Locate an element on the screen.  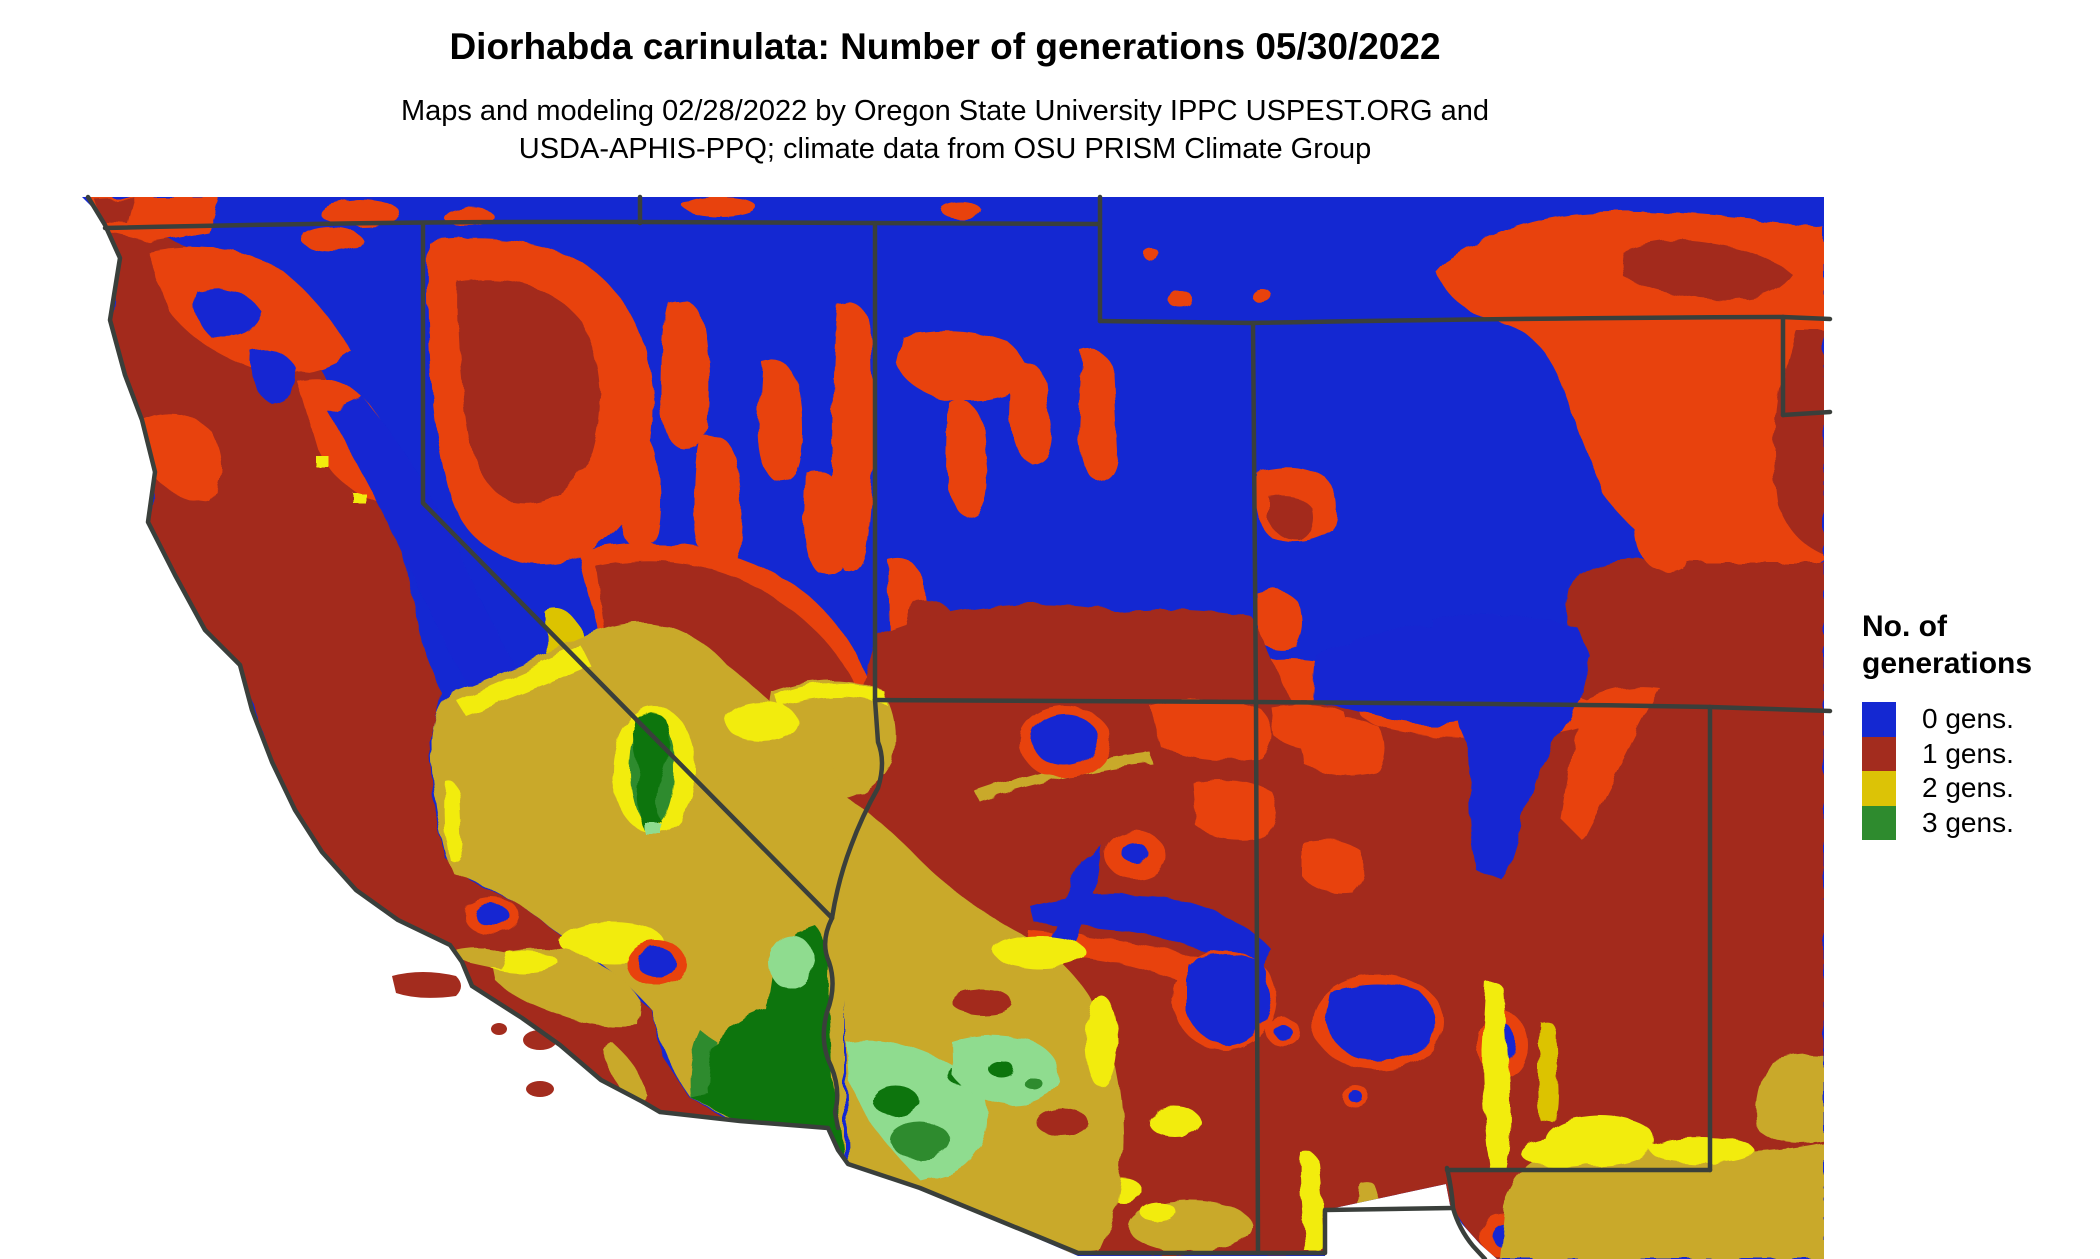
region-idaho-speck2 is located at coordinates (962, 211).